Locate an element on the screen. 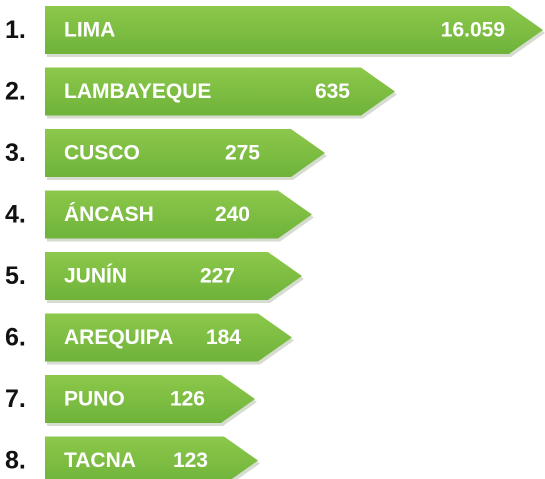  region-value: 16.059 is located at coordinates (473, 30).